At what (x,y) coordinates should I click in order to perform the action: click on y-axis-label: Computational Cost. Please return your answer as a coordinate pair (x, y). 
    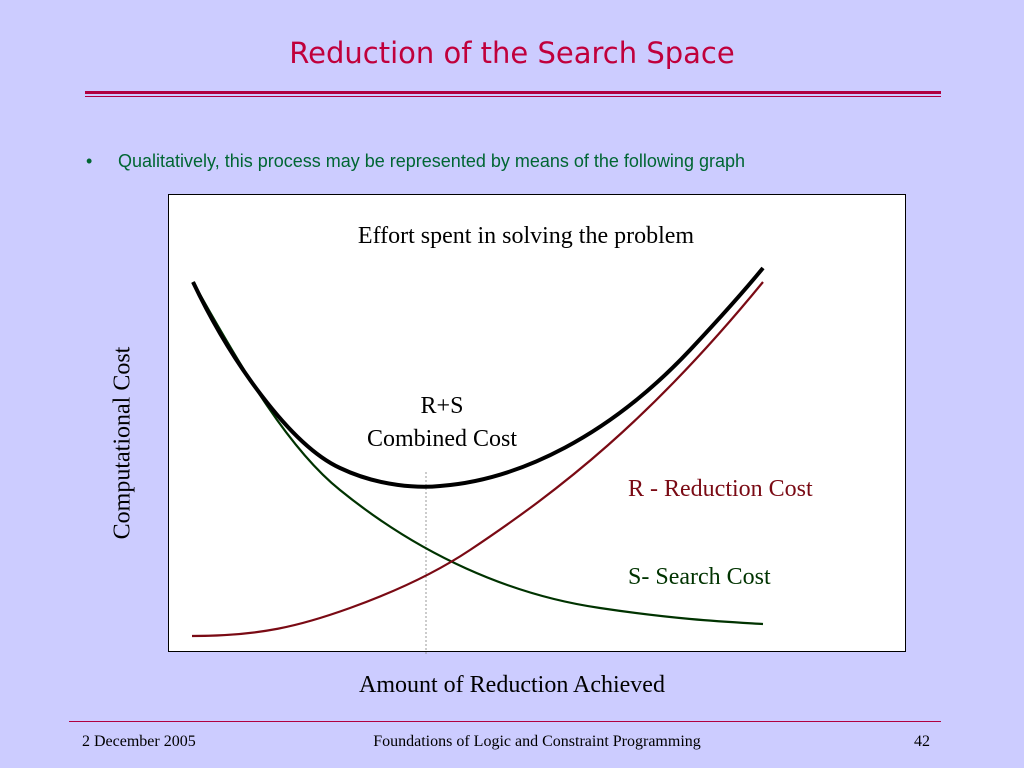
    Looking at the image, I should click on (122, 443).